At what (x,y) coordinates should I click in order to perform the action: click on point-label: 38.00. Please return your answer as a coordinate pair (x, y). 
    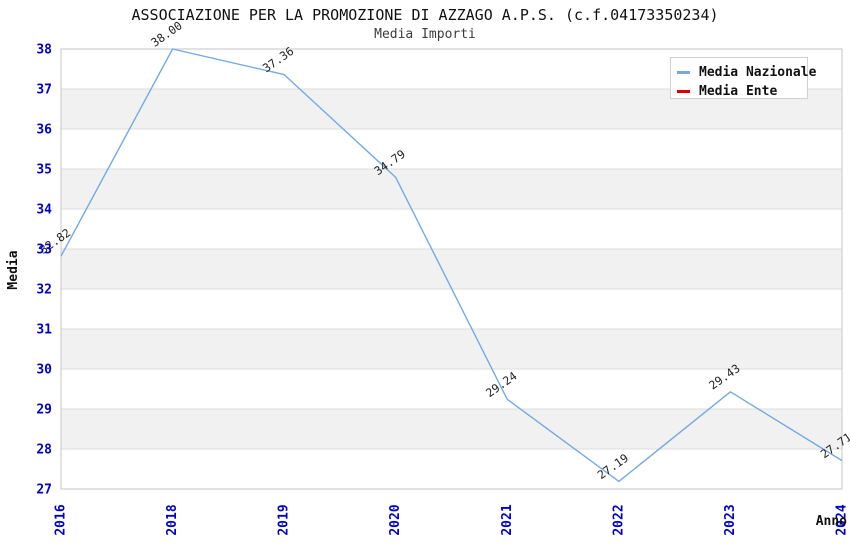
    Looking at the image, I should click on (166, 33).